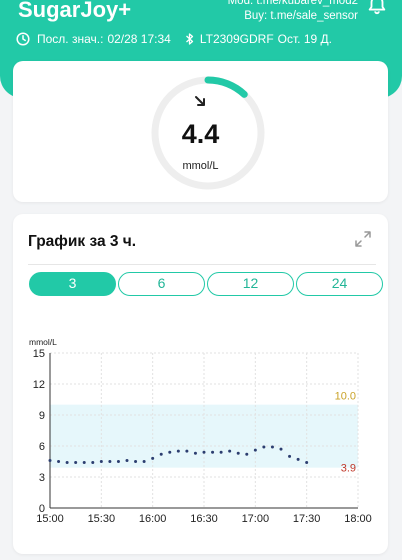  Describe the element at coordinates (23, 39) in the screenshot. I see `clock-icon` at that location.